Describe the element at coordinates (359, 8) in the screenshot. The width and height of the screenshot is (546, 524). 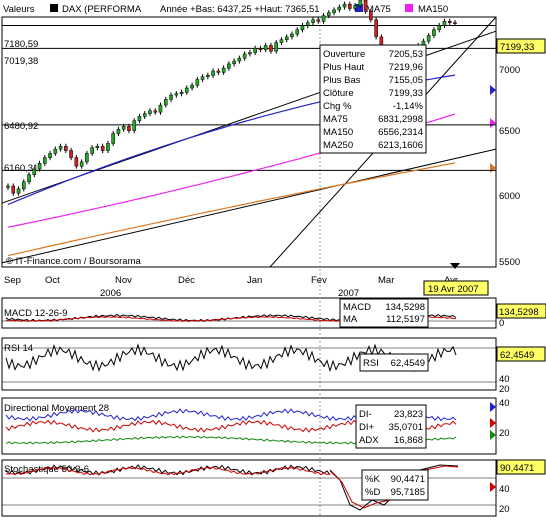
I see `ma75-legend-swatch` at that location.